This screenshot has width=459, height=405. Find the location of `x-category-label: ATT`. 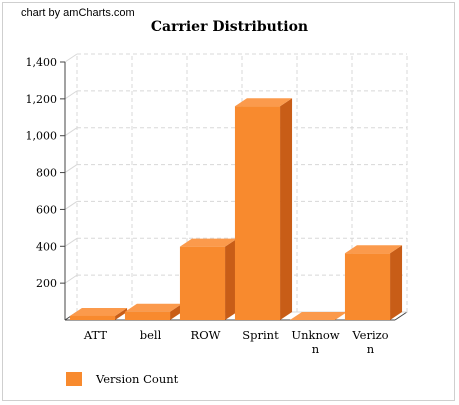

x-category-label: ATT is located at coordinates (95, 335).